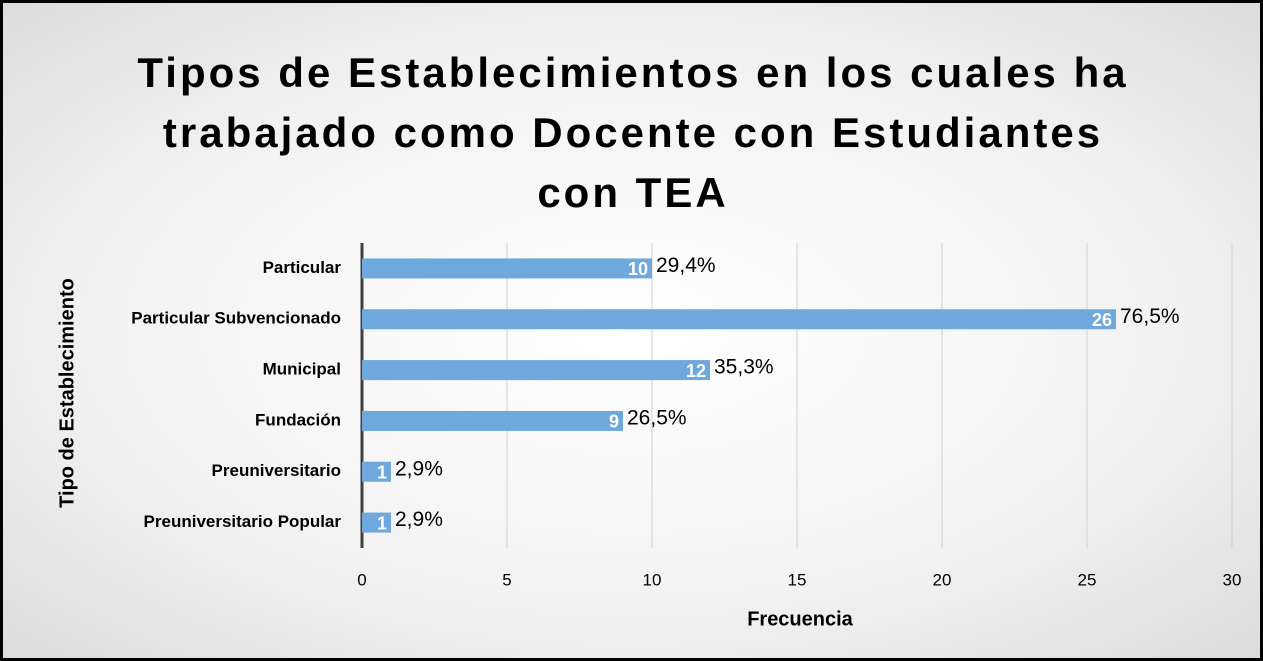  I want to click on x-tick-label: 15, so click(797, 579).